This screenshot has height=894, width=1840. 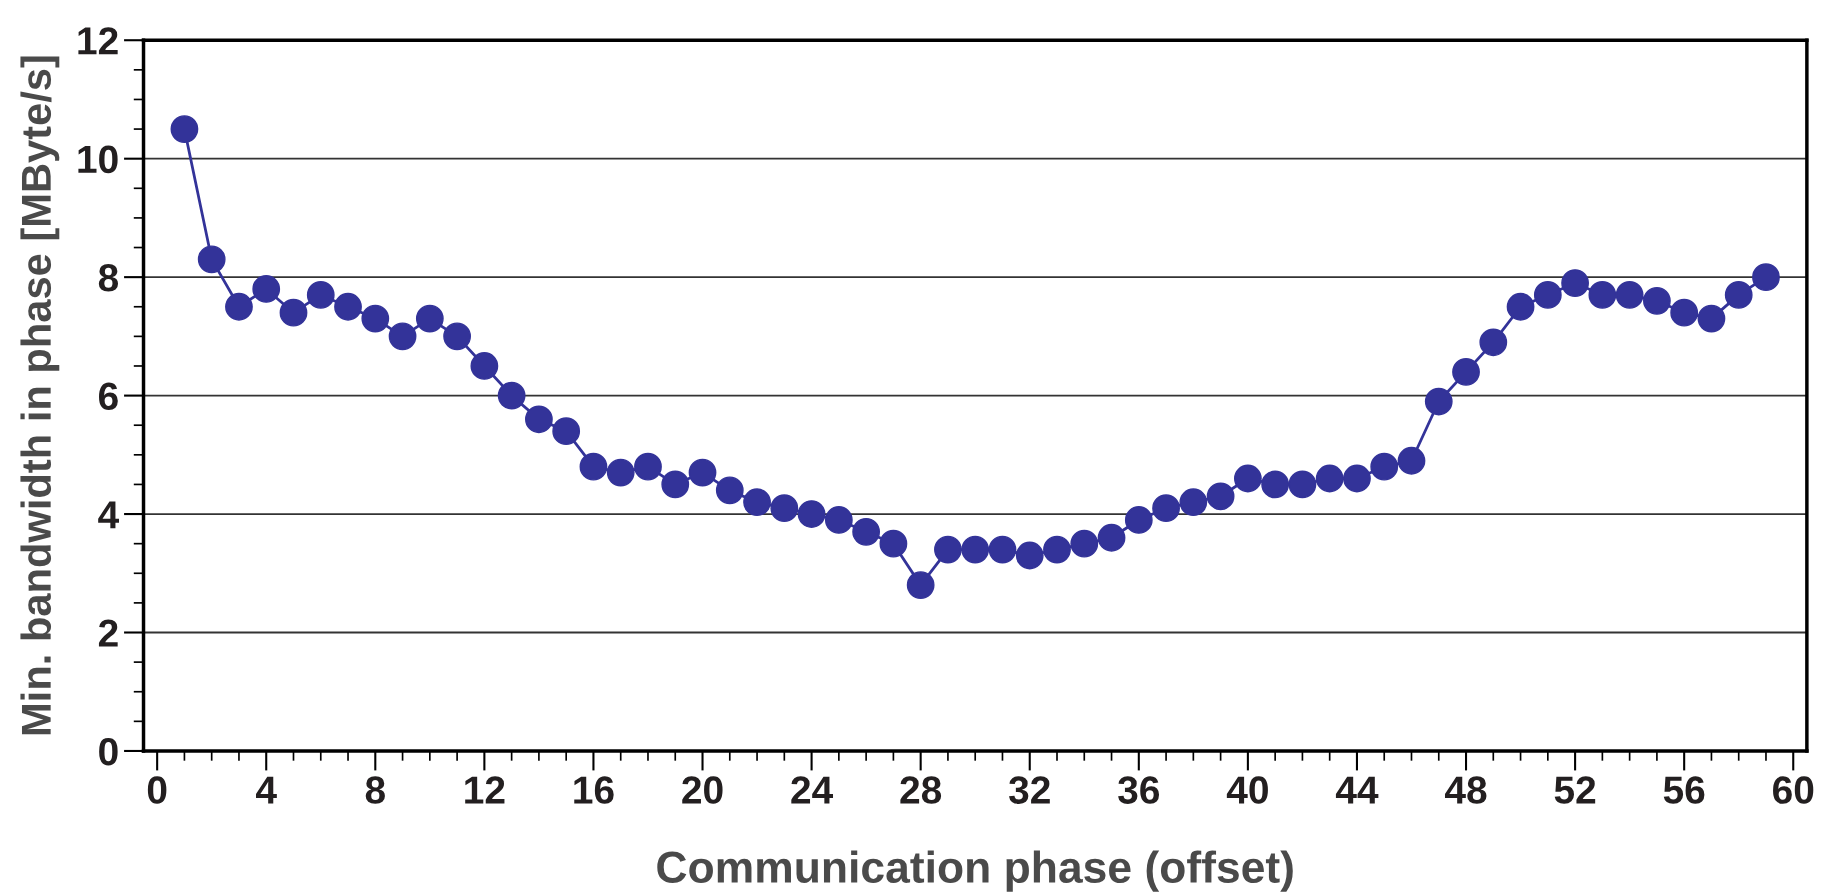 What do you see at coordinates (975, 871) in the screenshot?
I see `x-axis-title: Communication phase (offset)` at bounding box center [975, 871].